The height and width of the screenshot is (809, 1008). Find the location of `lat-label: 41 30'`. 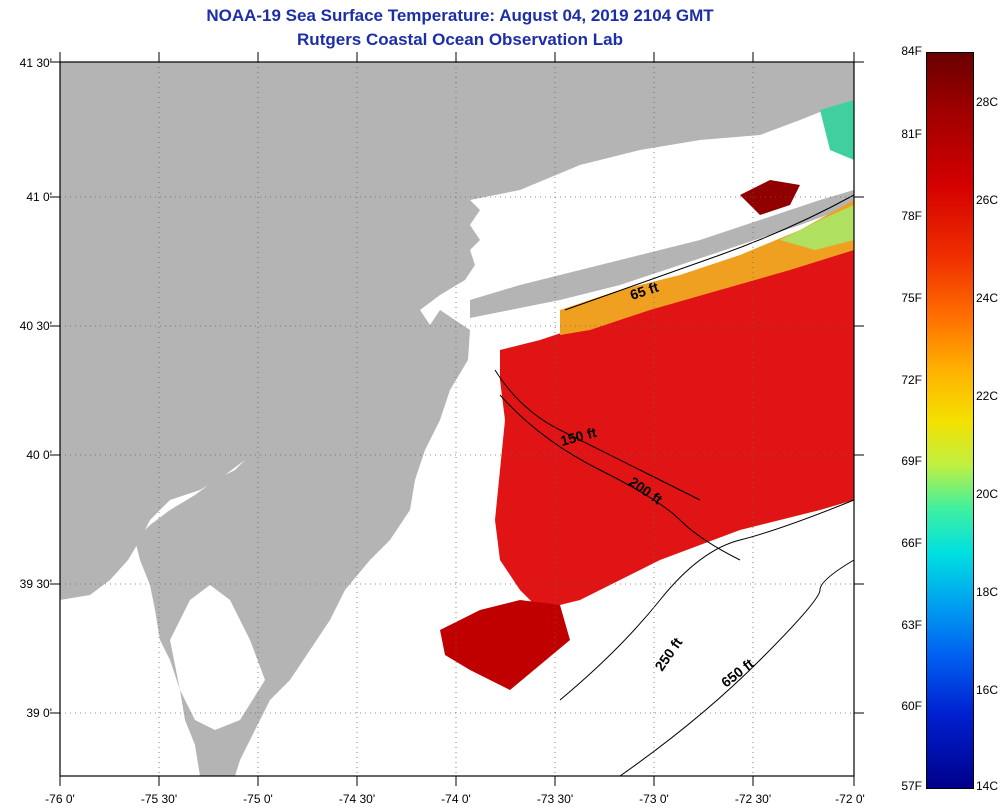

lat-label: 41 30' is located at coordinates (35, 63).